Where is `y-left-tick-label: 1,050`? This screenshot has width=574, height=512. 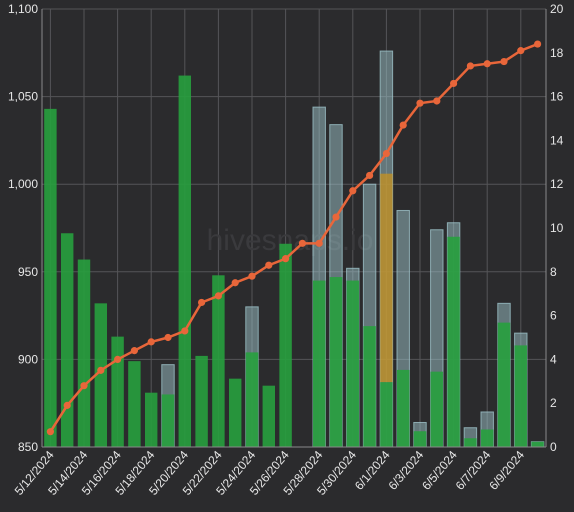 y-left-tick-label: 1,050 is located at coordinates (23, 97).